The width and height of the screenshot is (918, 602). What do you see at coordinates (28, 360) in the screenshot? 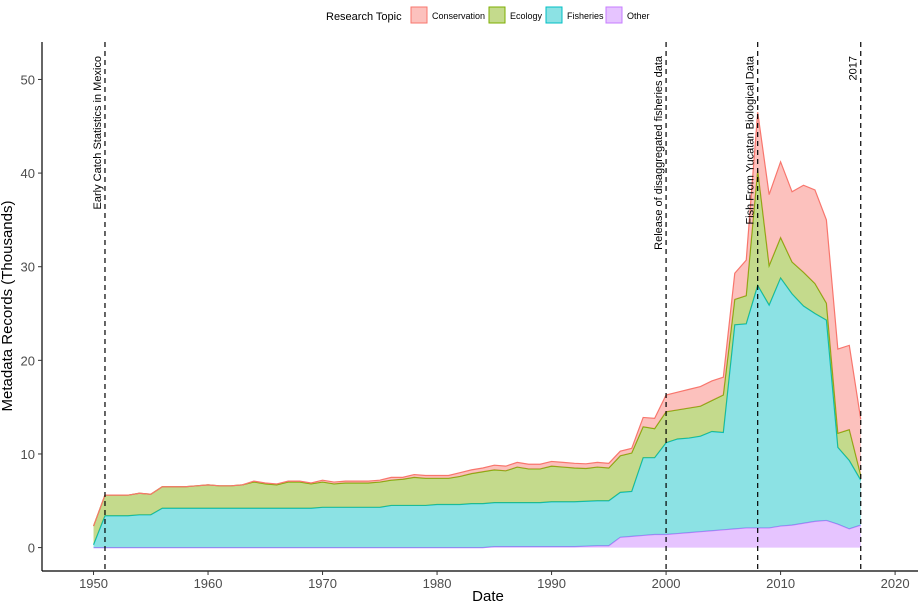
I see `y-tick-label: 20` at bounding box center [28, 360].